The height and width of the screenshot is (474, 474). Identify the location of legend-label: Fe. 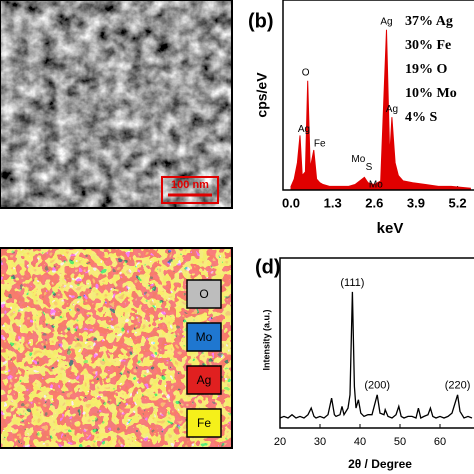
(204, 423).